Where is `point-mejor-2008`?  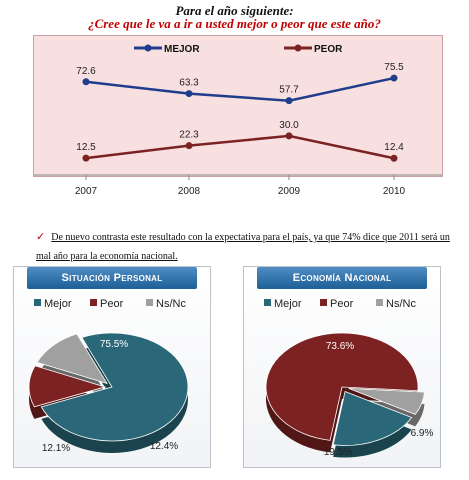
point-mejor-2008 is located at coordinates (189, 94).